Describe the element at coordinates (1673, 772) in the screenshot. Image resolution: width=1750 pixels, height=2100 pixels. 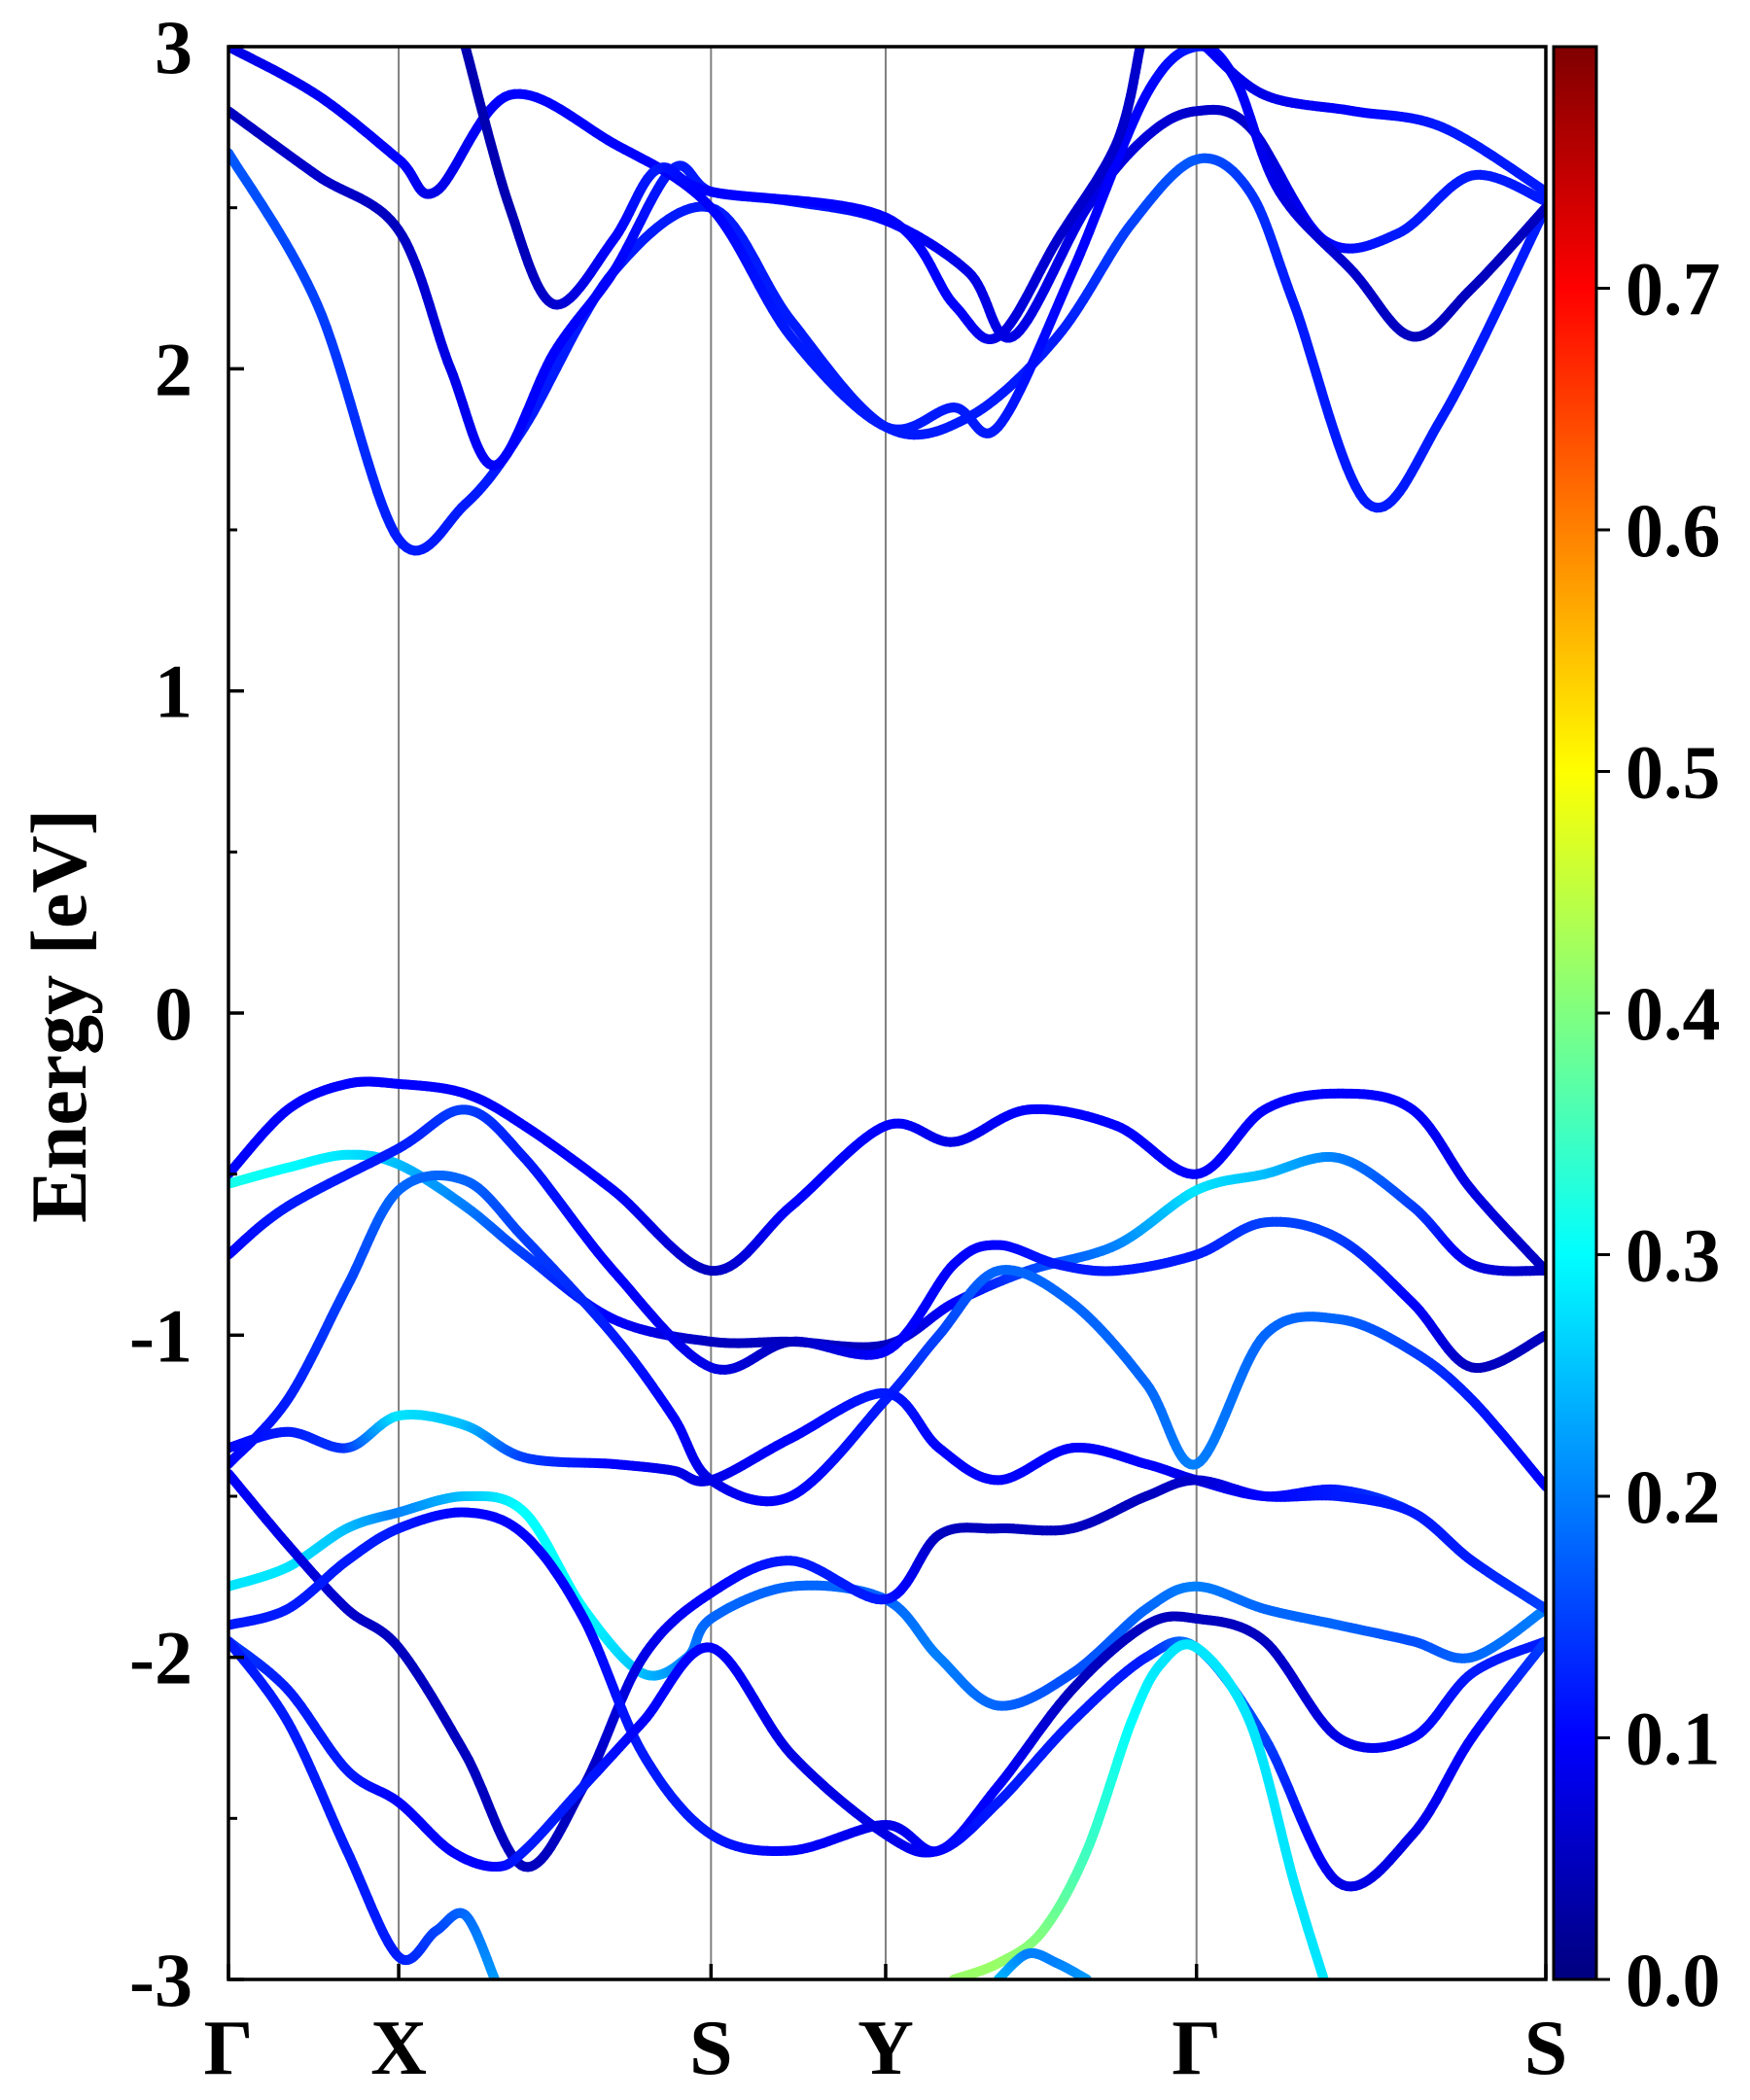
I see `colorbar-tick-label: 0.5` at that location.